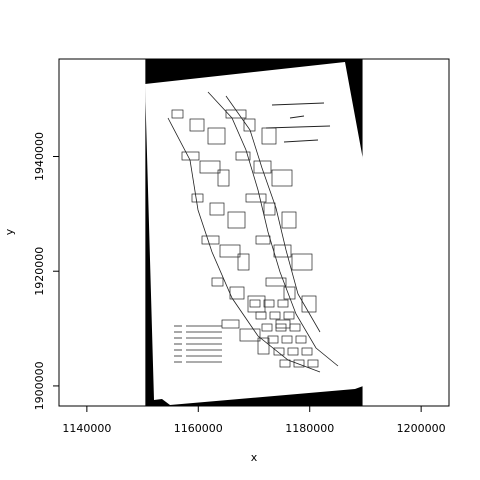  What do you see at coordinates (39, 156) in the screenshot?
I see `y-tick-label: 1940000` at bounding box center [39, 156].